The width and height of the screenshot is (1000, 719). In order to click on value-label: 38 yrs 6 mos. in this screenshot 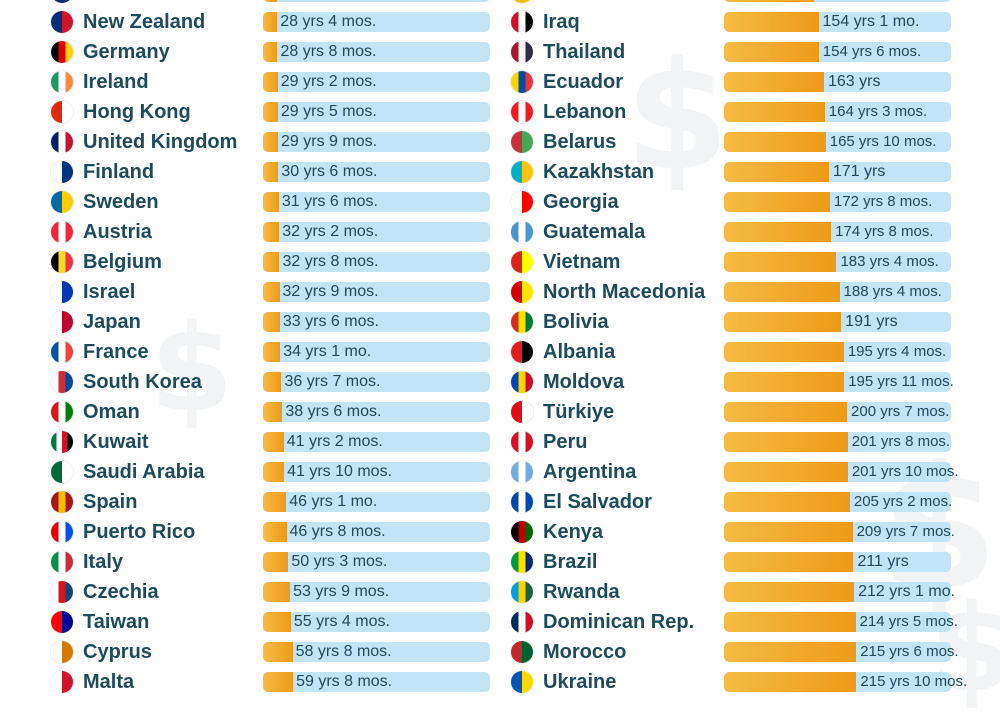, I will do `click(333, 411)`.